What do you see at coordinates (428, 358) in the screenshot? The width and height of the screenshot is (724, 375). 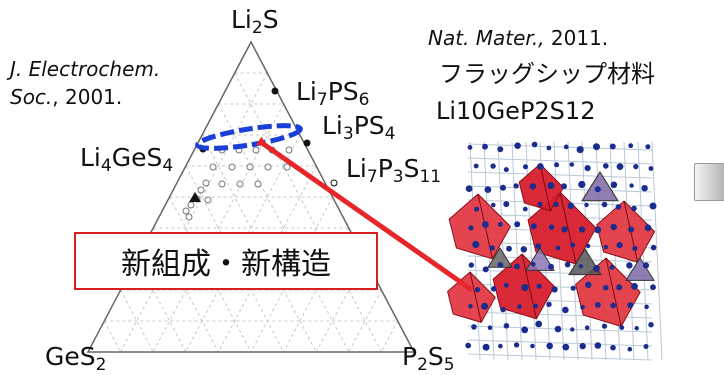 I see `vertex-label-p2s5: P2S5` at bounding box center [428, 358].